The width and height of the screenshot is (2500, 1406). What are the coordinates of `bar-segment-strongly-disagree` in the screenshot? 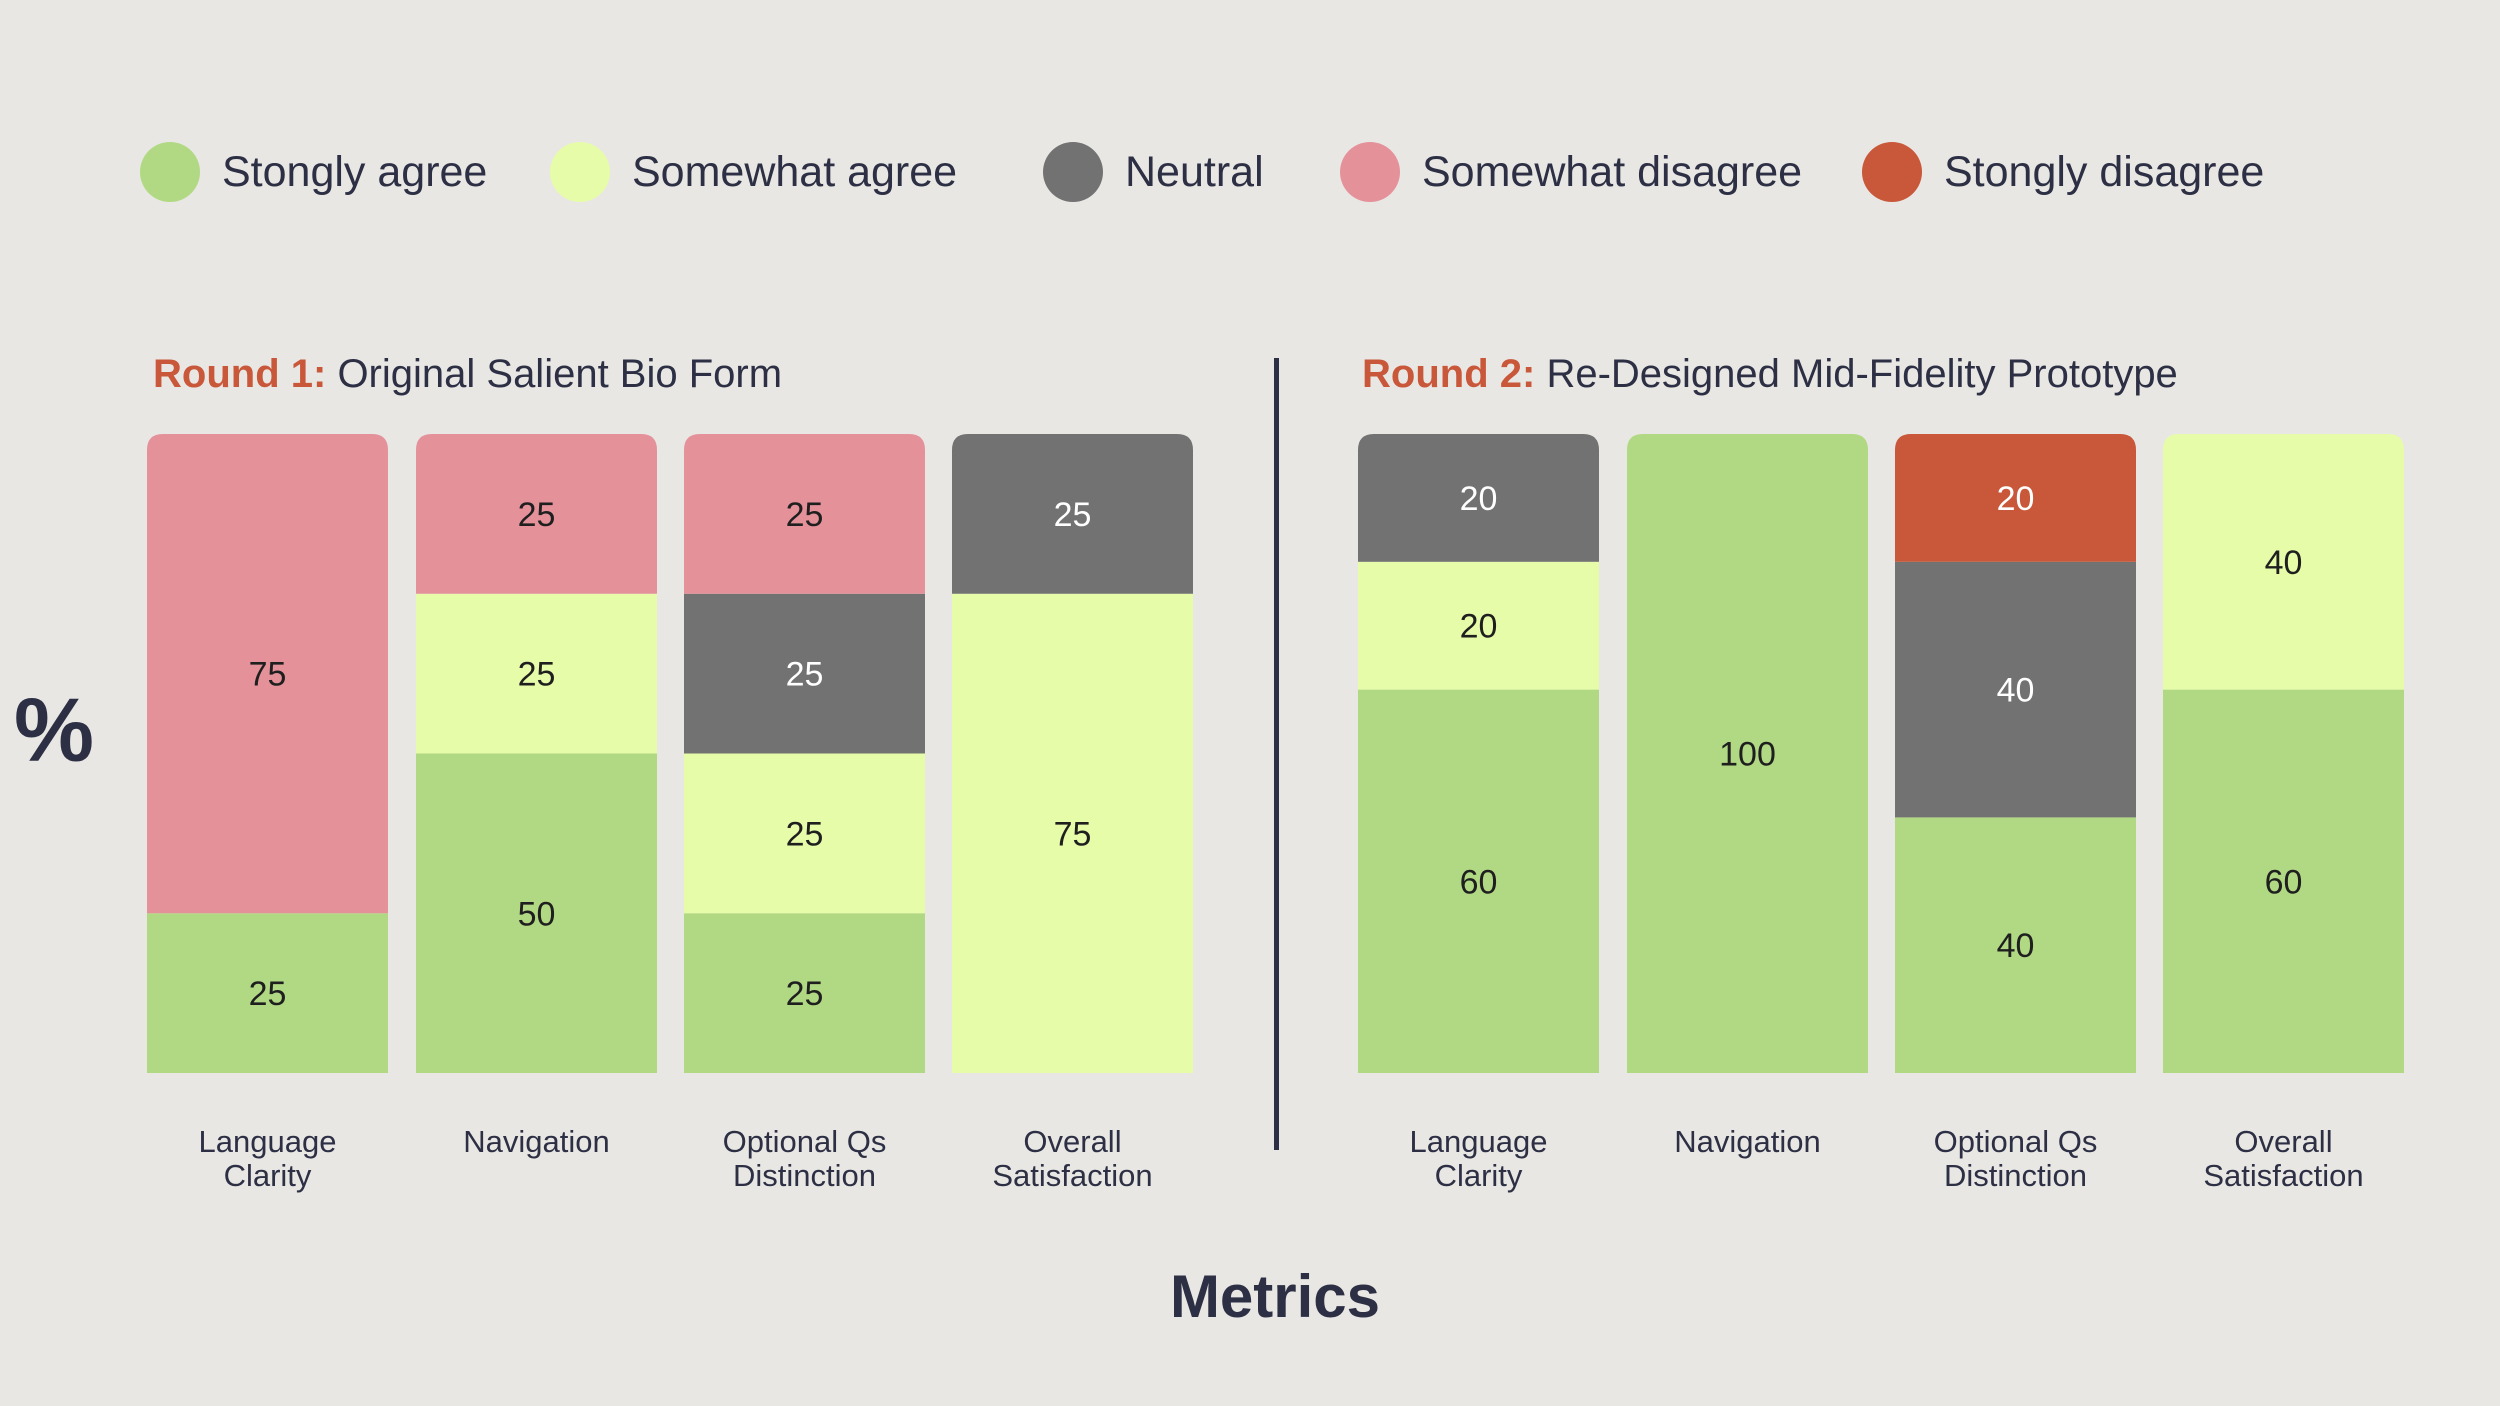 It's located at (2015, 498).